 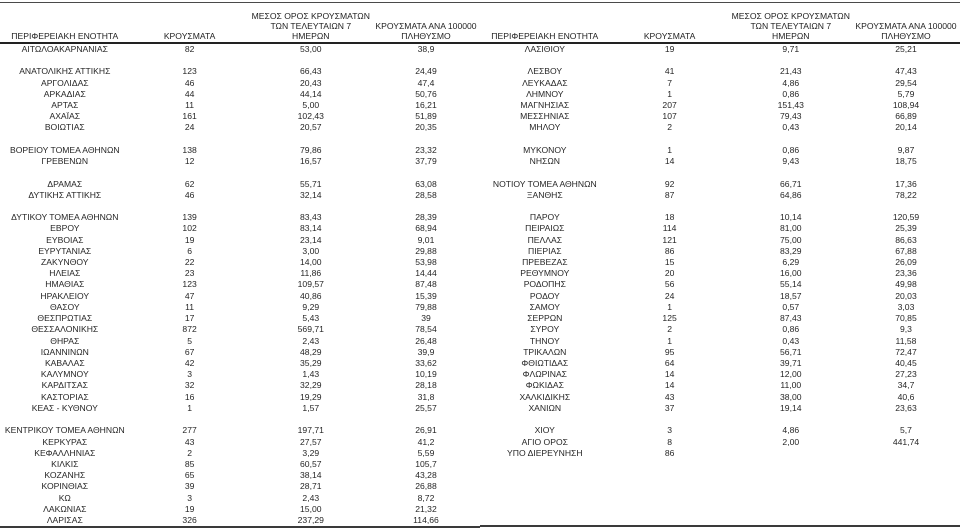 I want to click on cell-7day-average: 2,00, so click(x=791, y=441).